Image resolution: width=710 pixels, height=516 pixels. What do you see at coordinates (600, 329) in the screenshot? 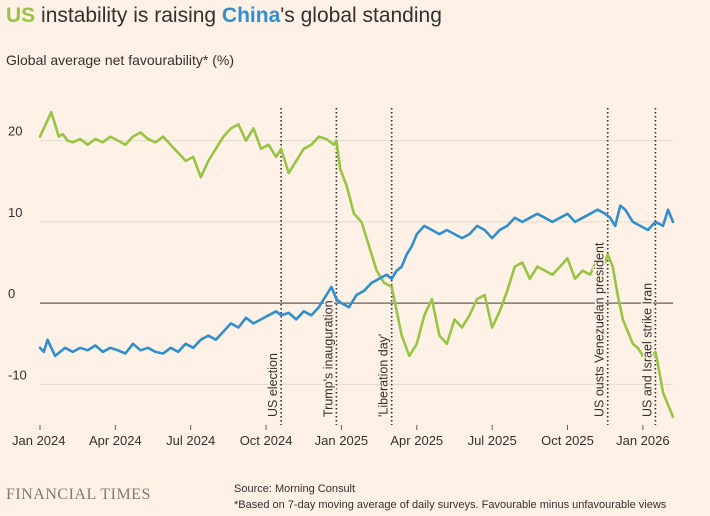
I see `event-label: US ousts Venezuelan president` at bounding box center [600, 329].